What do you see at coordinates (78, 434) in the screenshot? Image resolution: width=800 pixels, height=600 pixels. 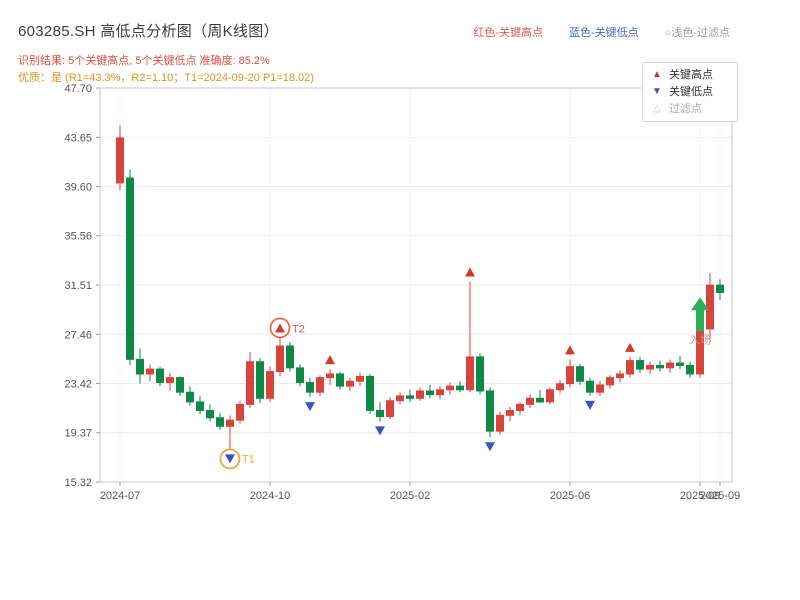 I see `y-axis-label: 19.37` at bounding box center [78, 434].